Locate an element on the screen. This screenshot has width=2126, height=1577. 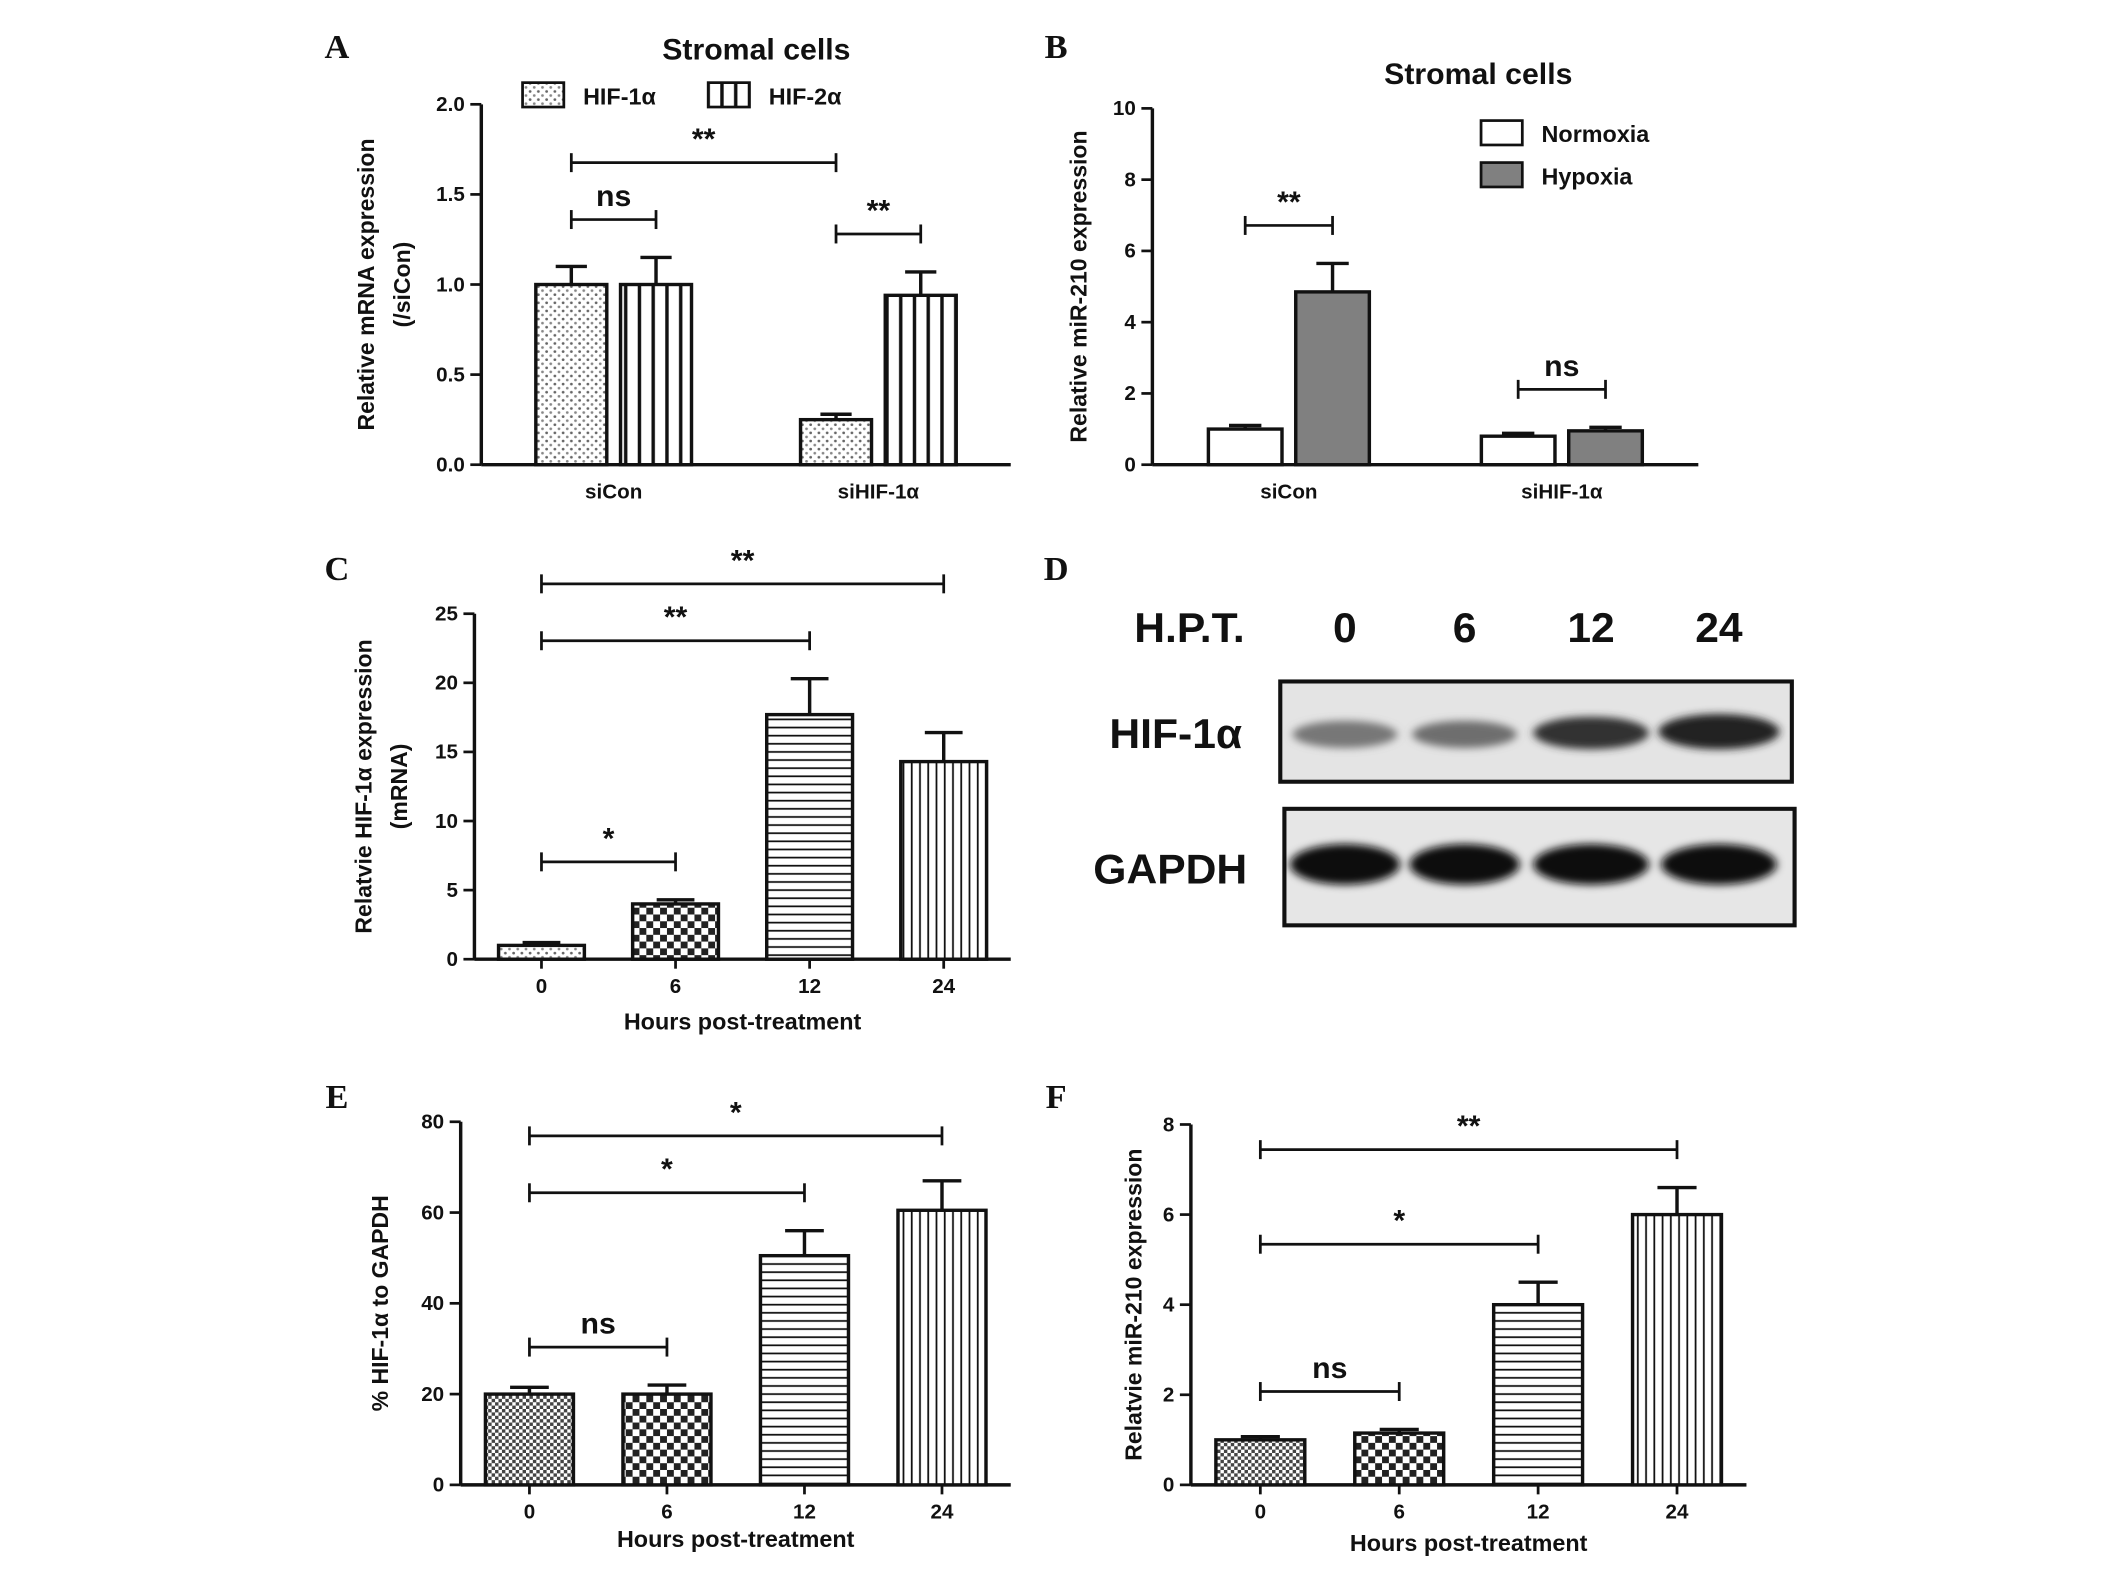
y-axis-label: (mRNA) is located at coordinates (399, 787).